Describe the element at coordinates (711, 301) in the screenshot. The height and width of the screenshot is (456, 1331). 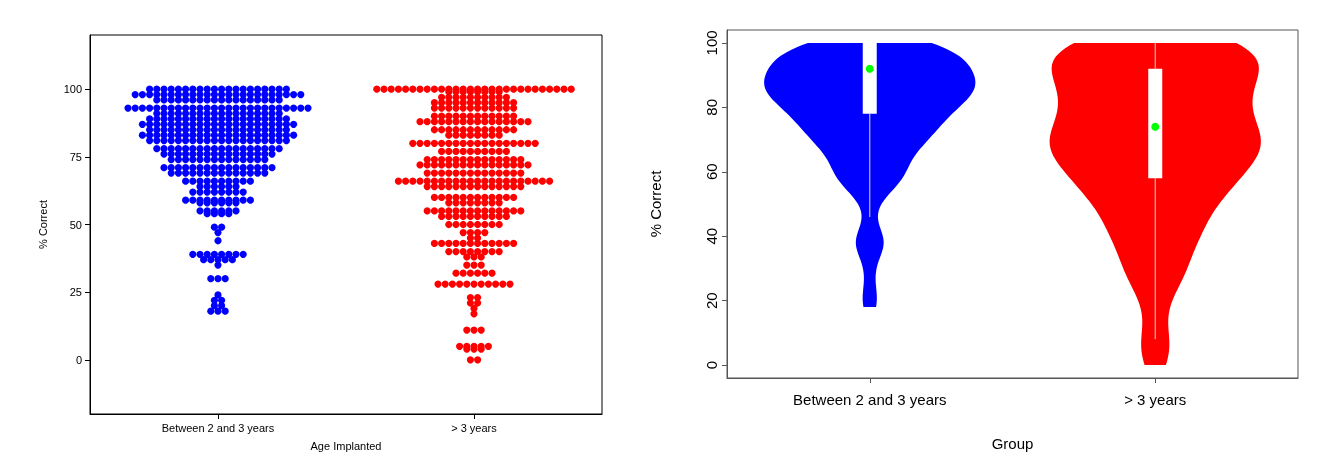
I see `y-tick-label: 20` at that location.